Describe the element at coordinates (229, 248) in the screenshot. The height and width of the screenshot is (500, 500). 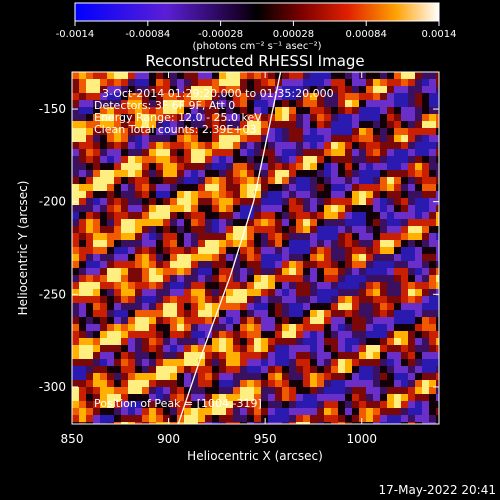
I see `solar-limb-curve` at that location.